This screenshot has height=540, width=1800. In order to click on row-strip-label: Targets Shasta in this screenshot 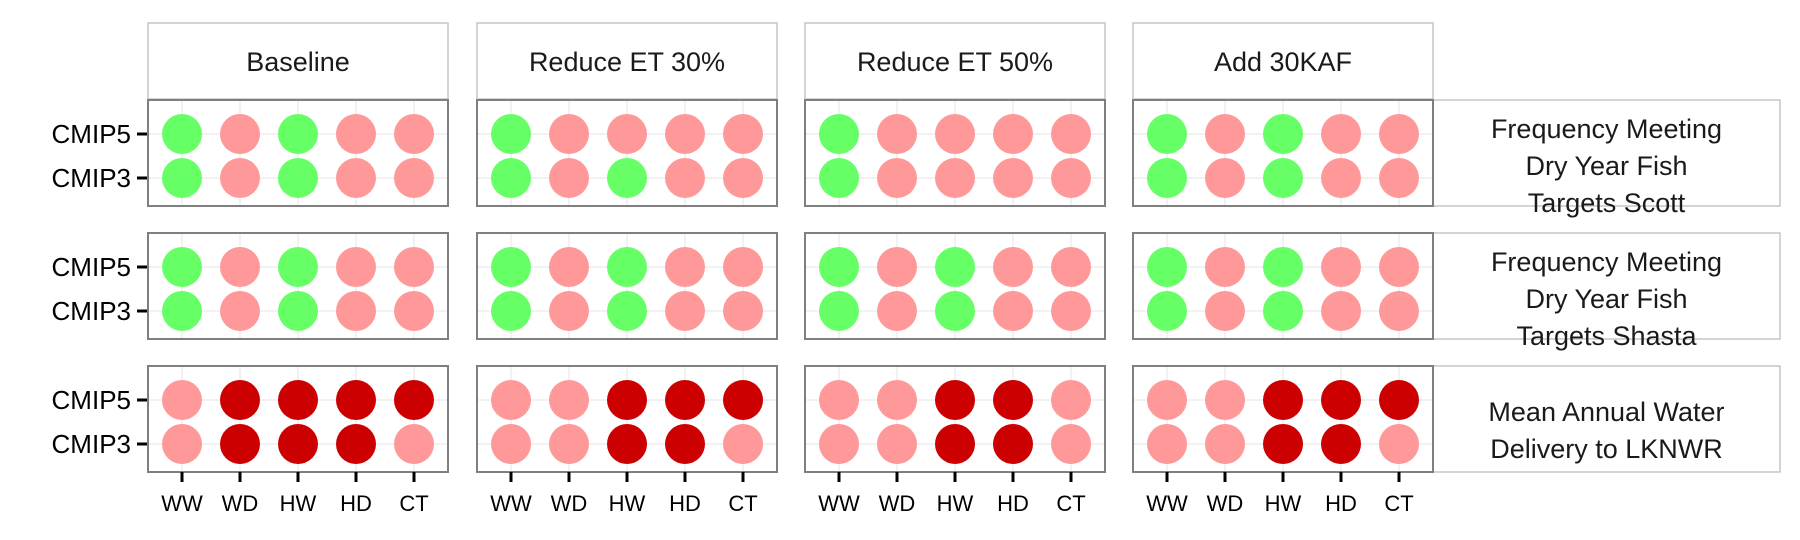, I will do `click(1606, 336)`.